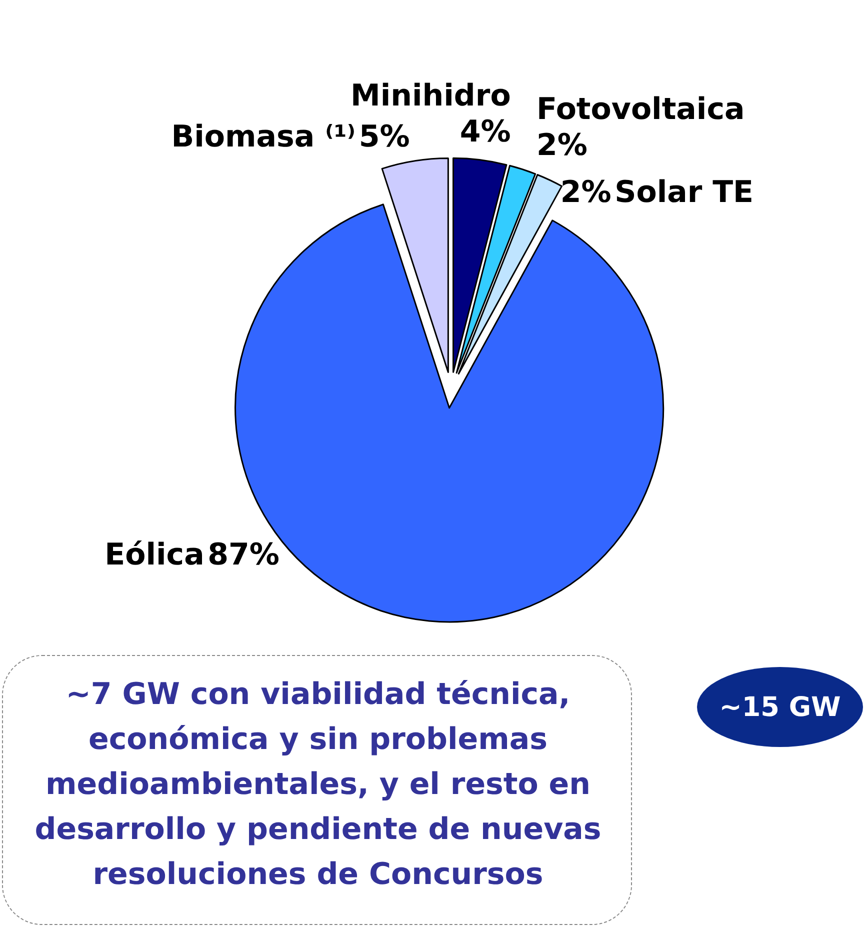 This screenshot has width=867, height=939. I want to click on data-label: 5%, so click(384, 136).